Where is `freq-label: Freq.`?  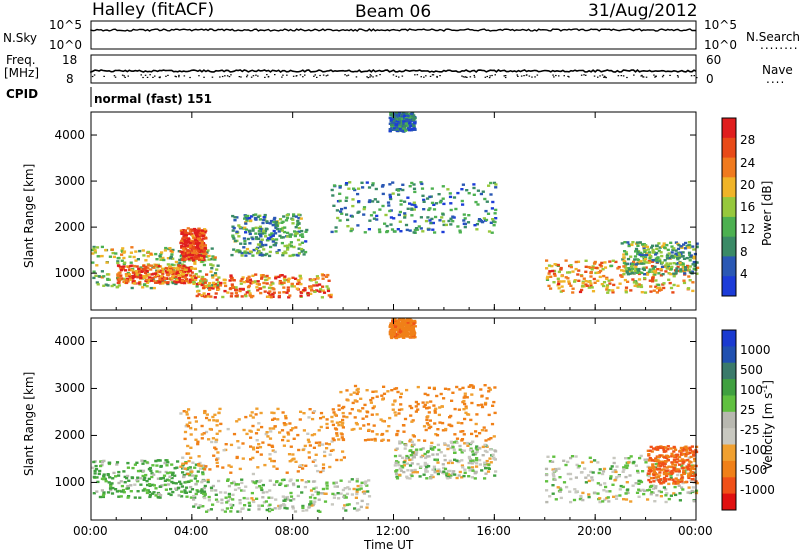
freq-label: Freq. is located at coordinates (21, 60).